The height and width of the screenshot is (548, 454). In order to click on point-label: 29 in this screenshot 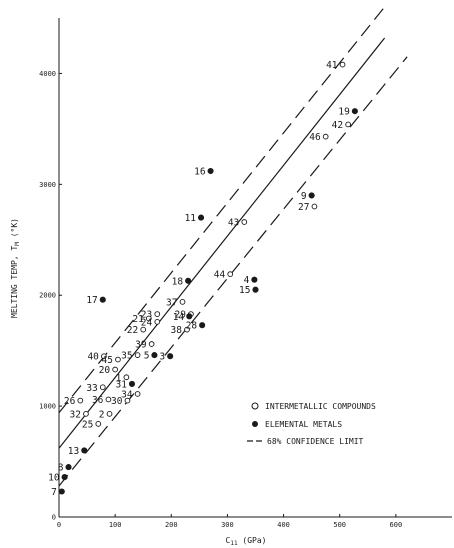, I will do `click(180, 315)`.